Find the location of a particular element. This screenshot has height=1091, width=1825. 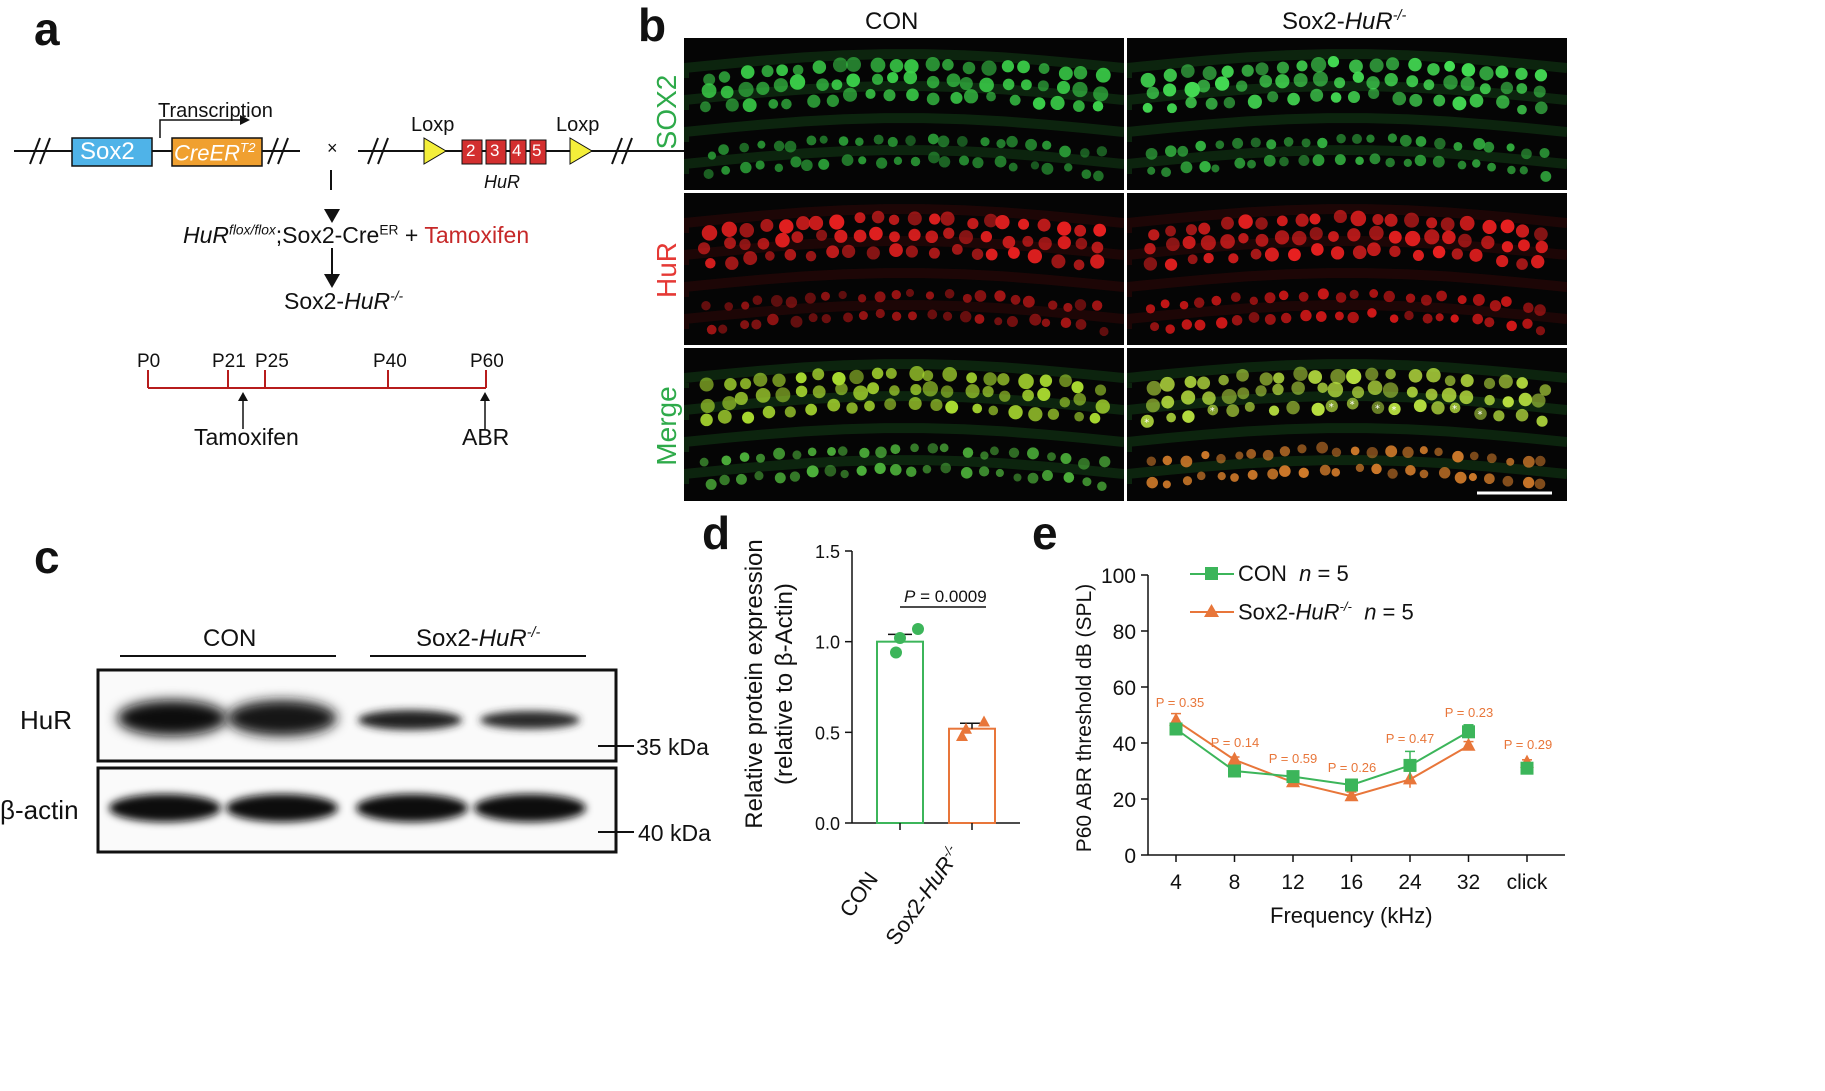

line-chart-xlabel: Frequency (kHz) is located at coordinates (1351, 915).